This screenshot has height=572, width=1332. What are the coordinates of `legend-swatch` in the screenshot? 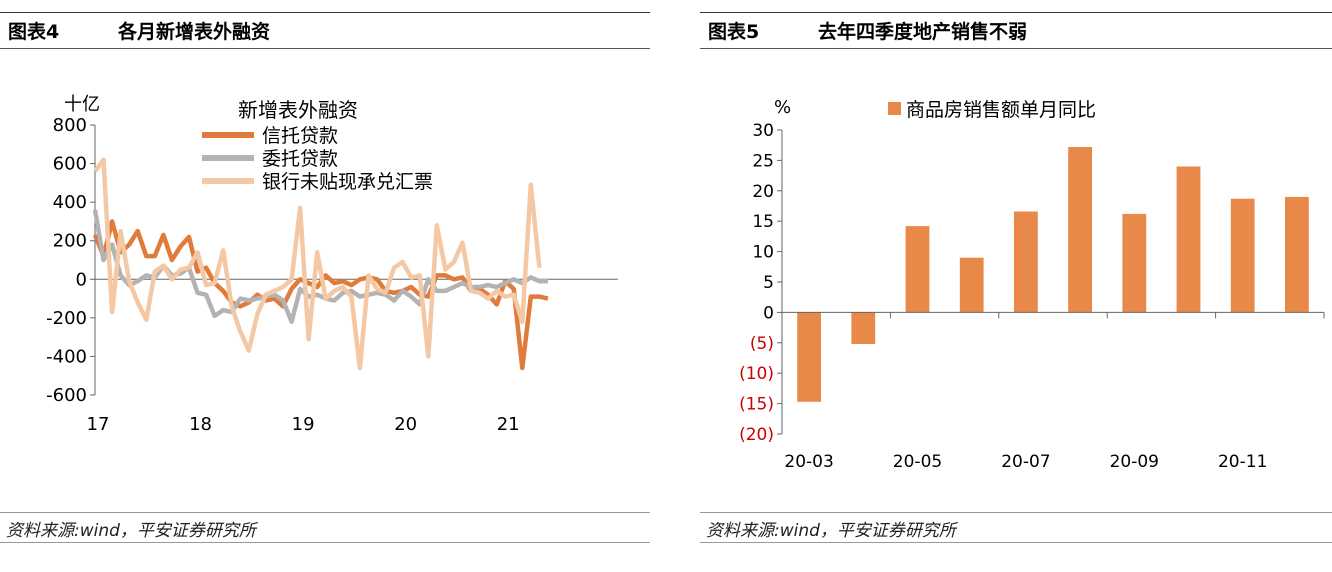 It's located at (894, 108).